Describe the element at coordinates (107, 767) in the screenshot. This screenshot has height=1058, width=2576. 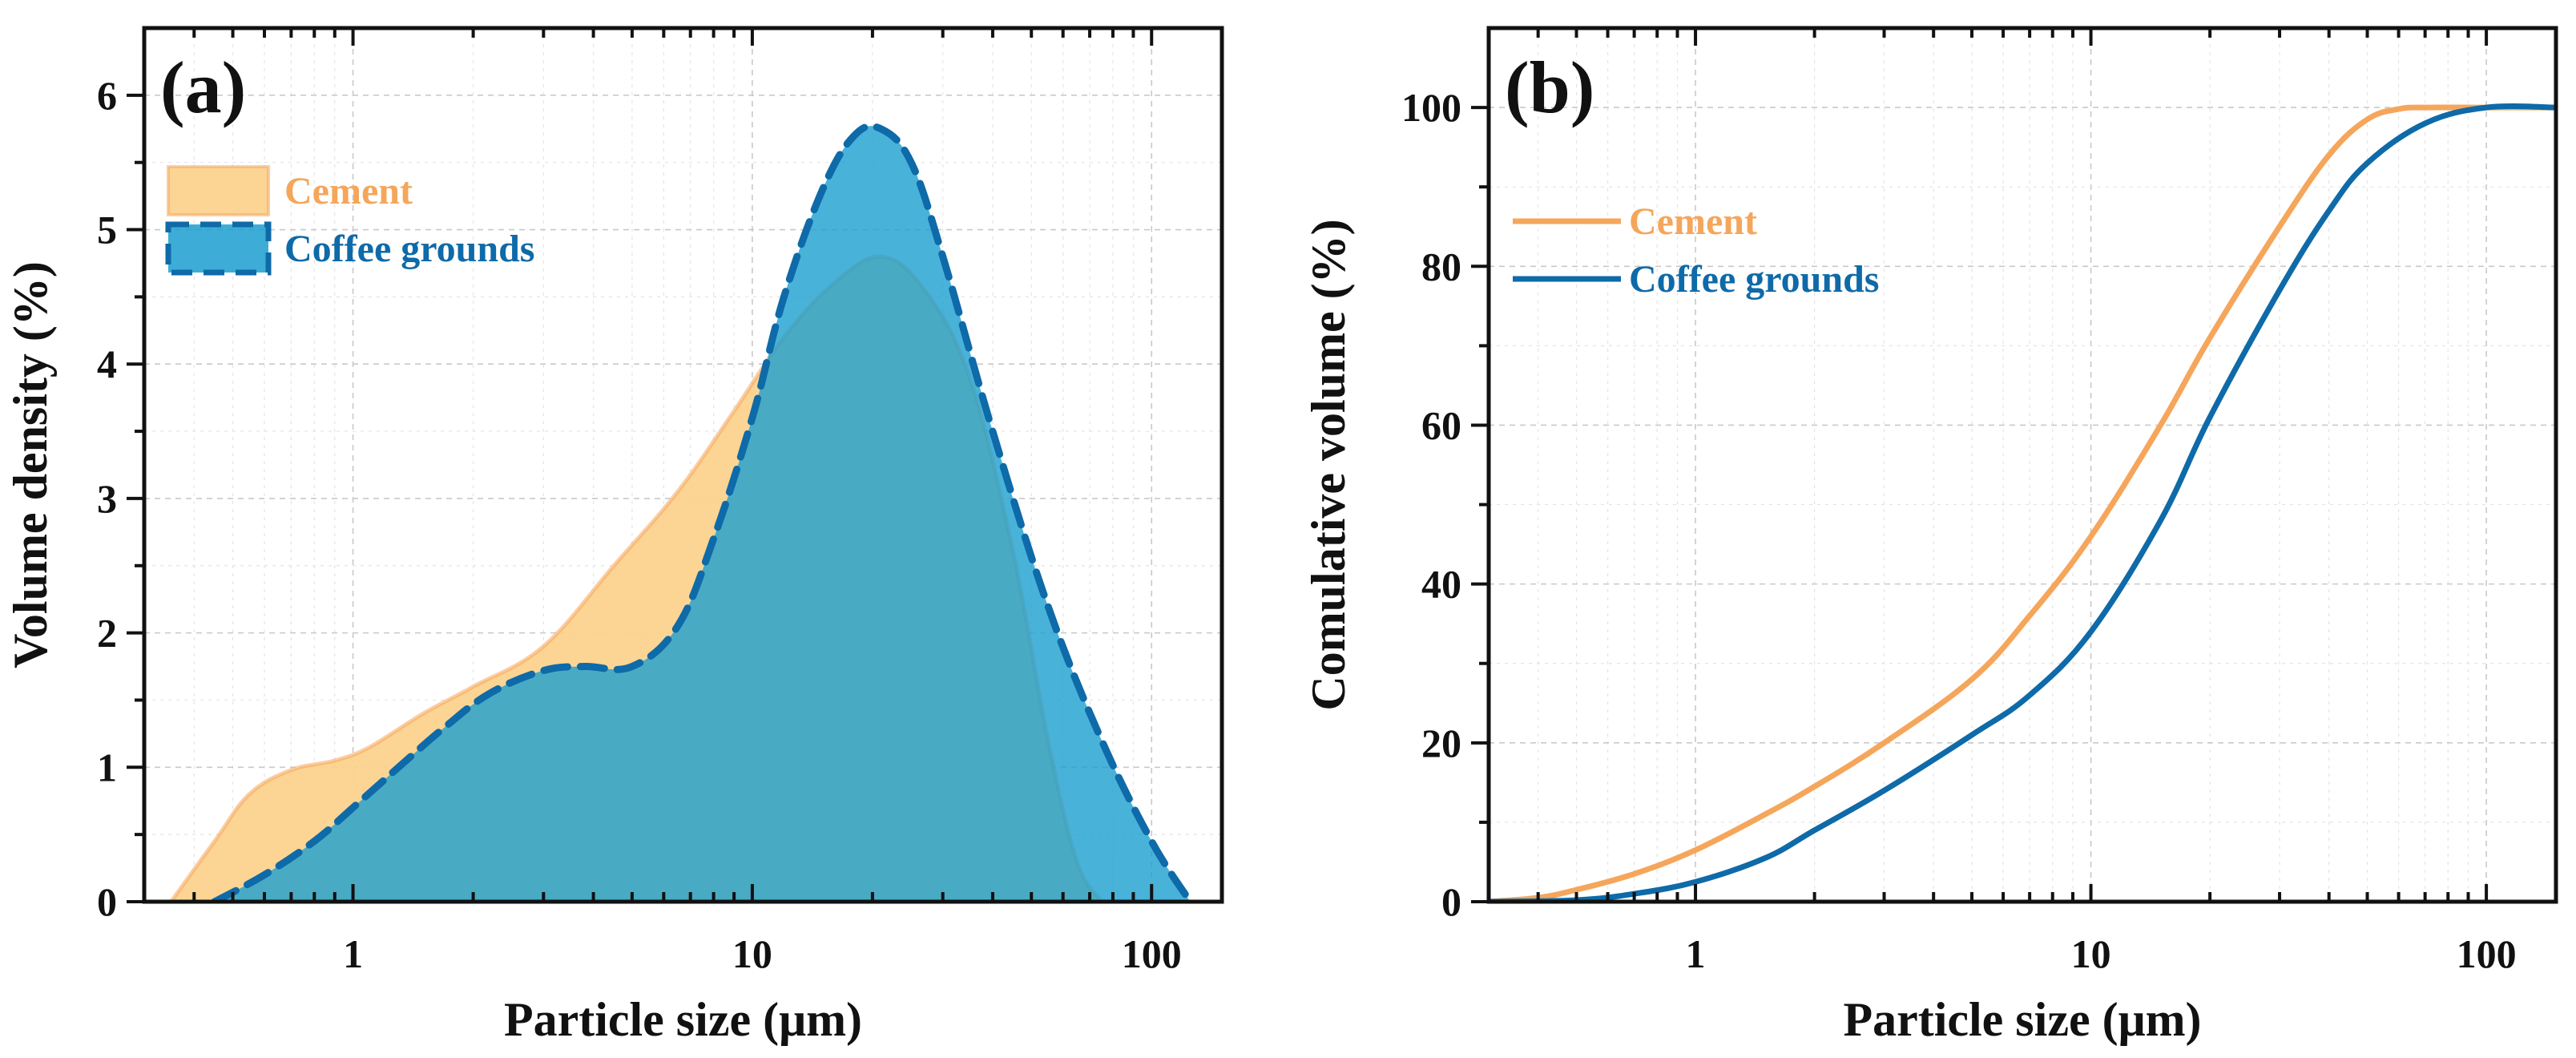
I see `y-tick-label: 1` at that location.